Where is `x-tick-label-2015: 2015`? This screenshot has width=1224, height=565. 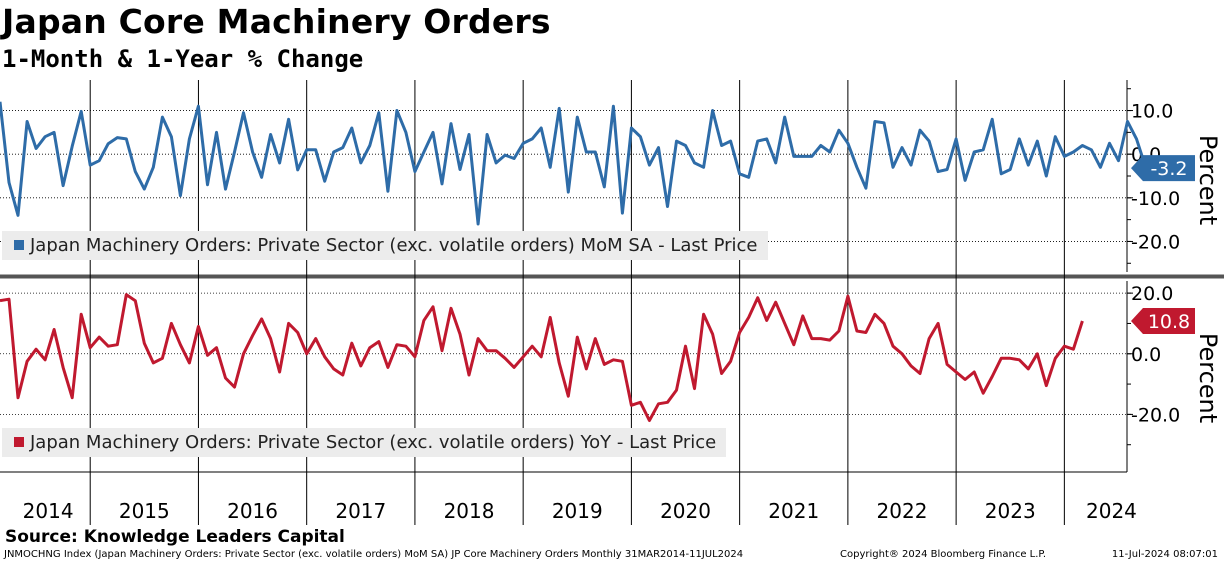
x-tick-label-2015: 2015 is located at coordinates (144, 511).